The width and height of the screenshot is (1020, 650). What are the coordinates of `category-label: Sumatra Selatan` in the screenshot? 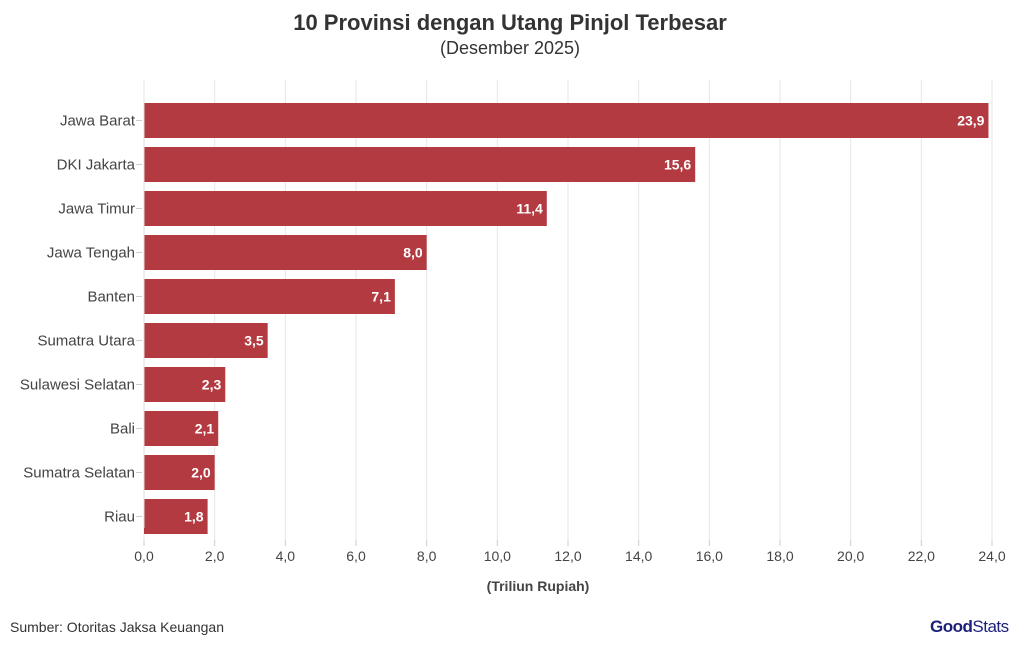 It's located at (79, 473).